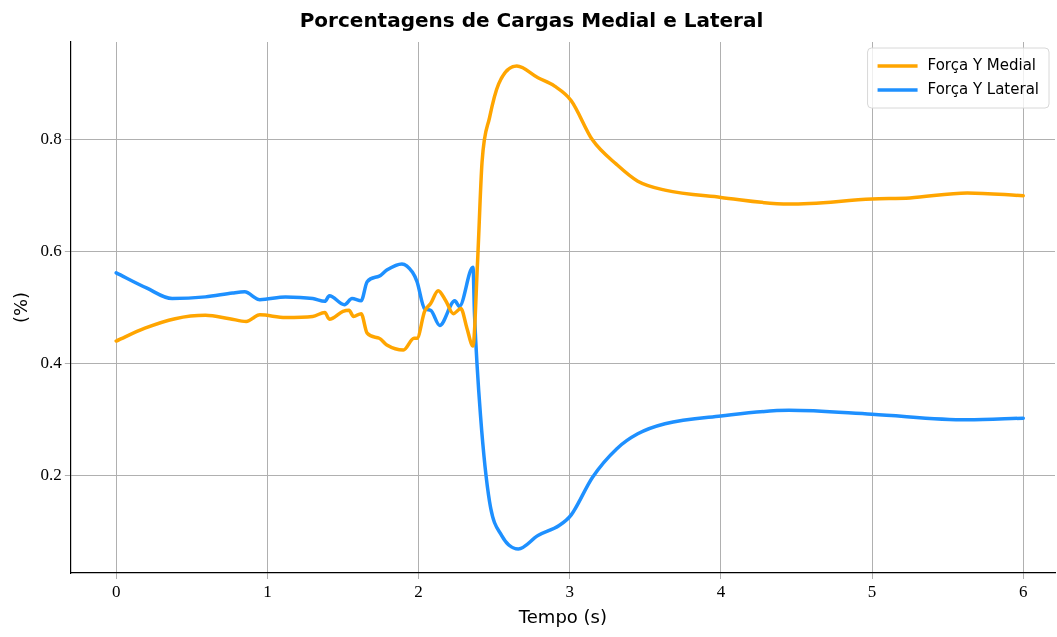  What do you see at coordinates (418, 591) in the screenshot?
I see `x-tick-label: 2` at bounding box center [418, 591].